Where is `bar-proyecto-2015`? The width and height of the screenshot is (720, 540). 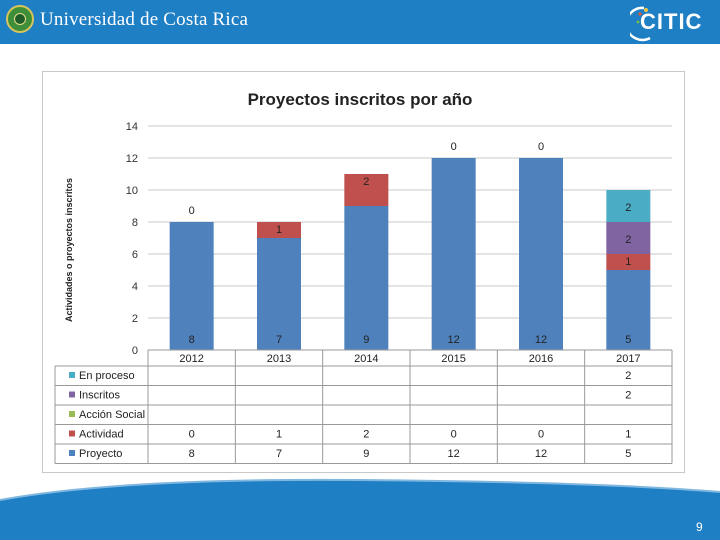
bar-proyecto-2015 is located at coordinates (453, 254).